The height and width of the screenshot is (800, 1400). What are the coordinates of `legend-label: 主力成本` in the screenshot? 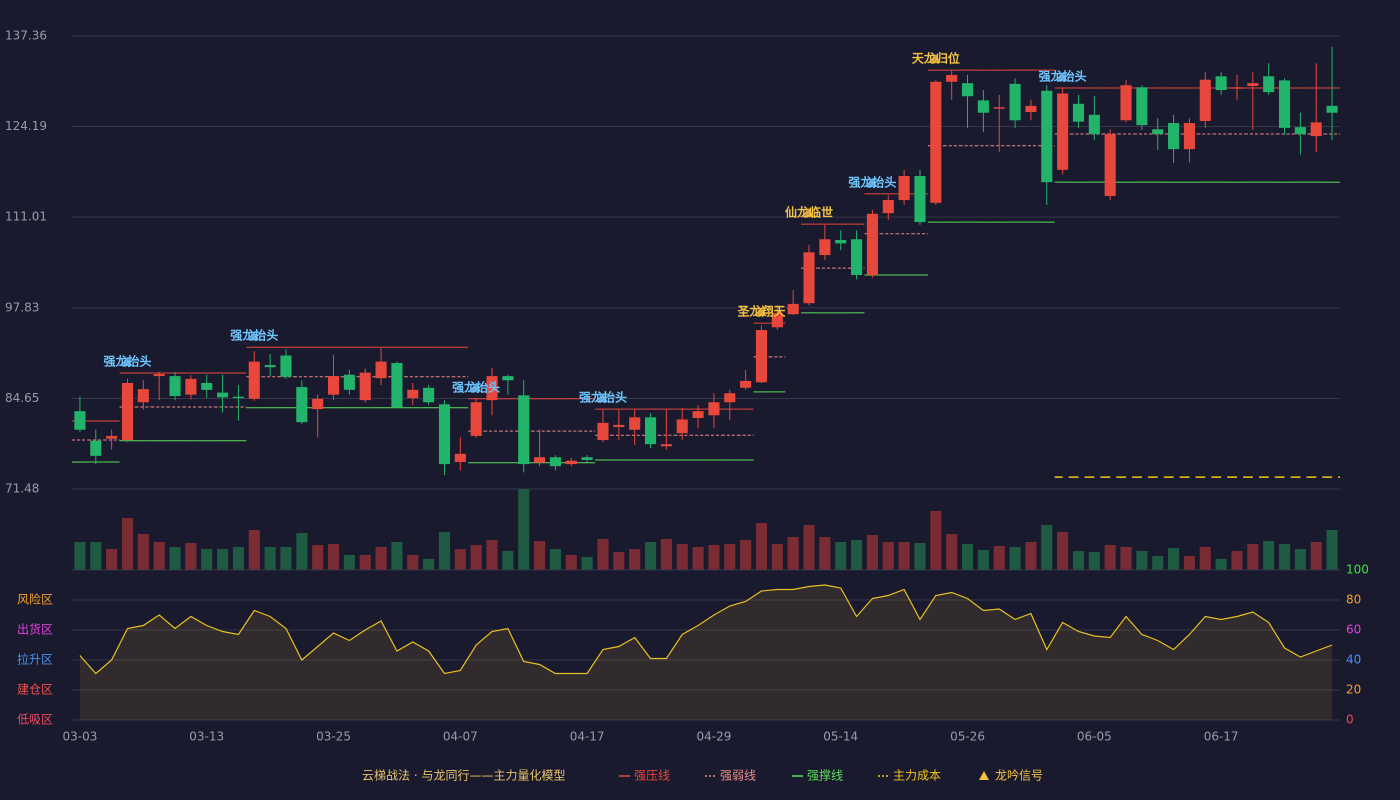 It's located at (917, 776).